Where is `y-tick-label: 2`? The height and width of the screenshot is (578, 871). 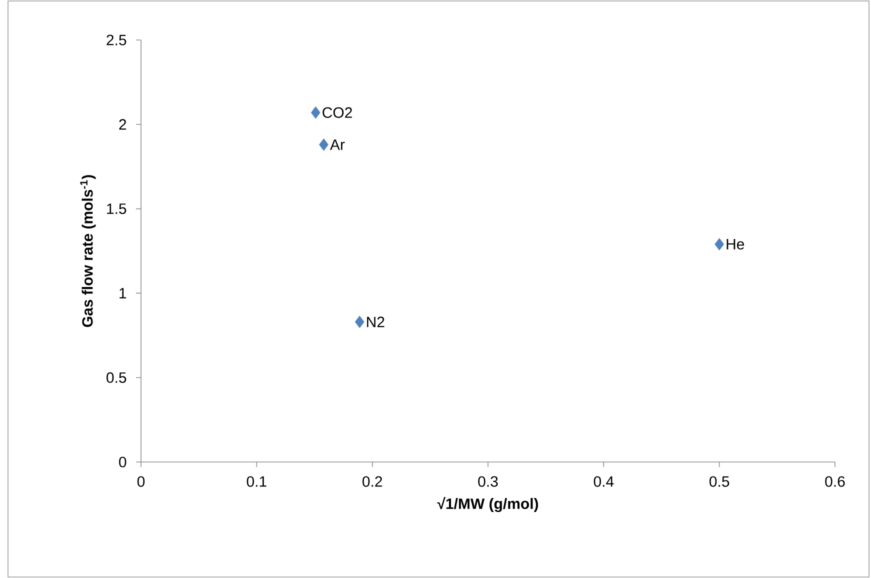 y-tick-label: 2 is located at coordinates (122, 124).